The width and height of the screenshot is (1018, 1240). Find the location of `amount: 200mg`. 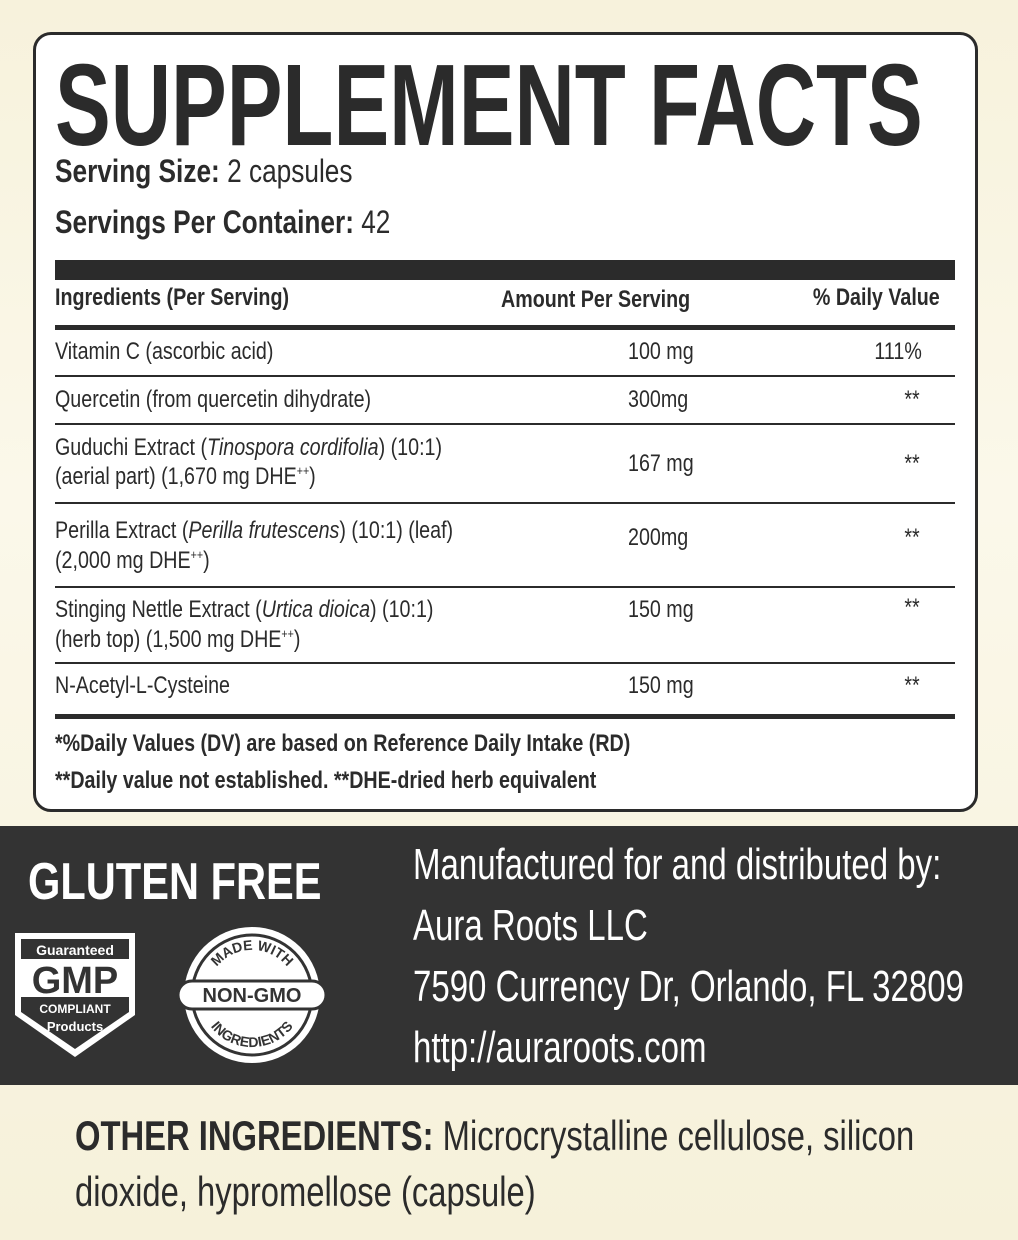

amount: 200mg is located at coordinates (658, 537).